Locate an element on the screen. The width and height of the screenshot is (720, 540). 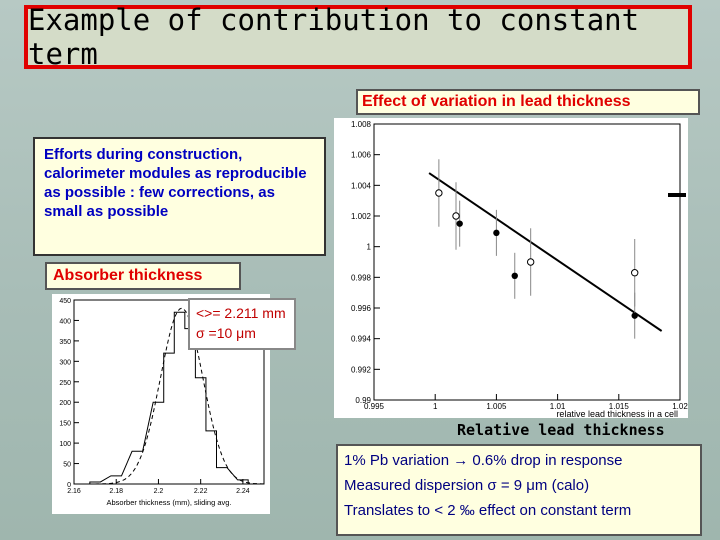
sigma-value: σ =10 μm is located at coordinates (226, 333).